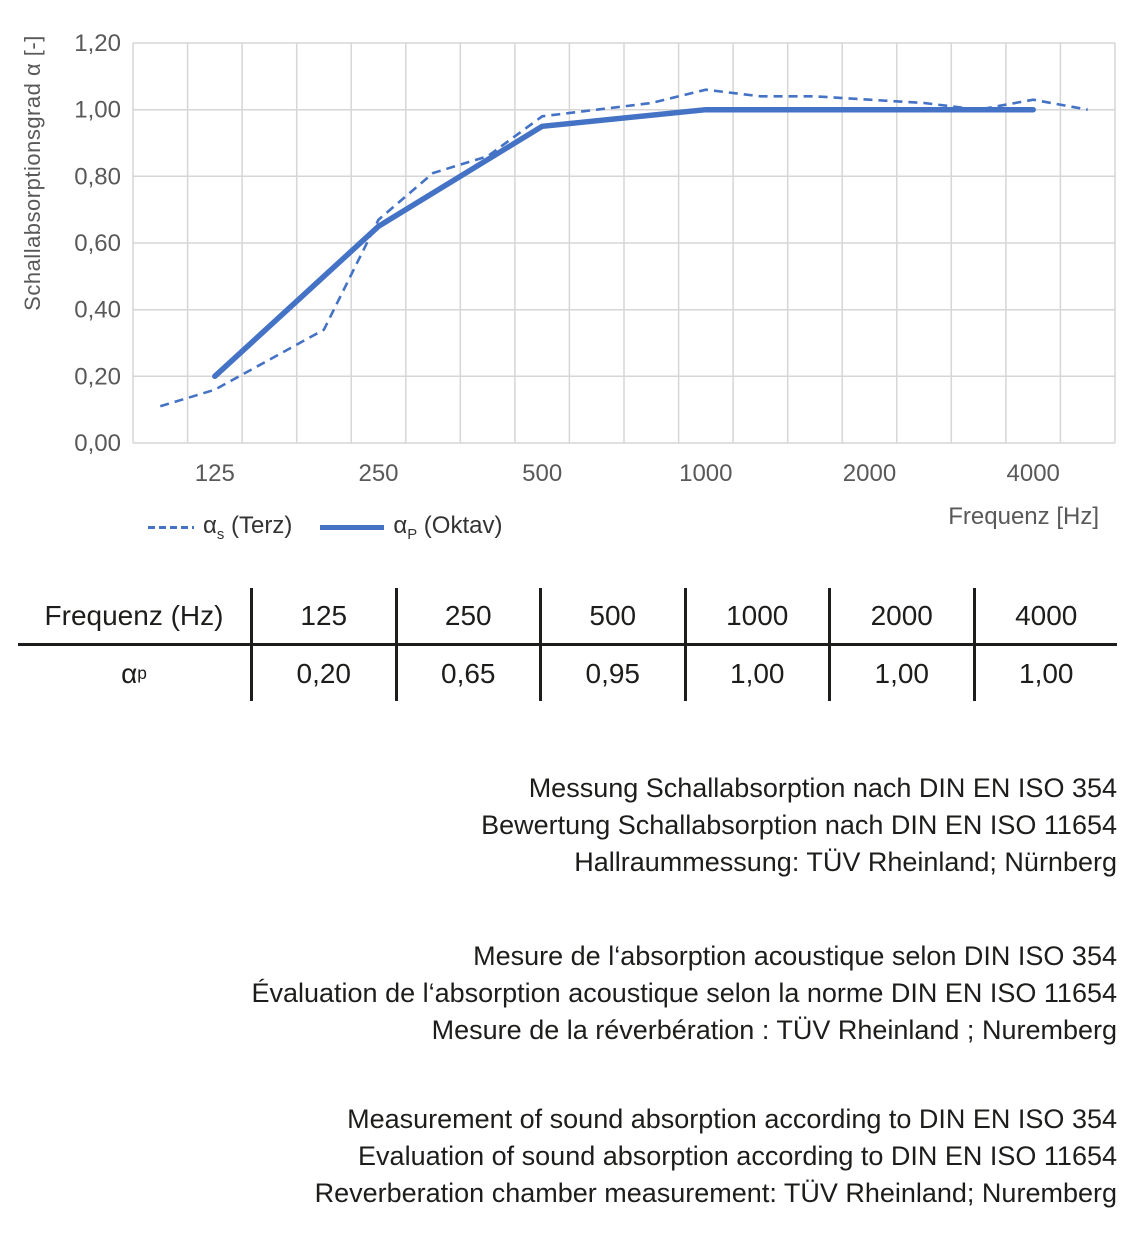 This screenshot has height=1234, width=1135. I want to click on table-header-frequency: Frequenz (Hz), so click(134, 617).